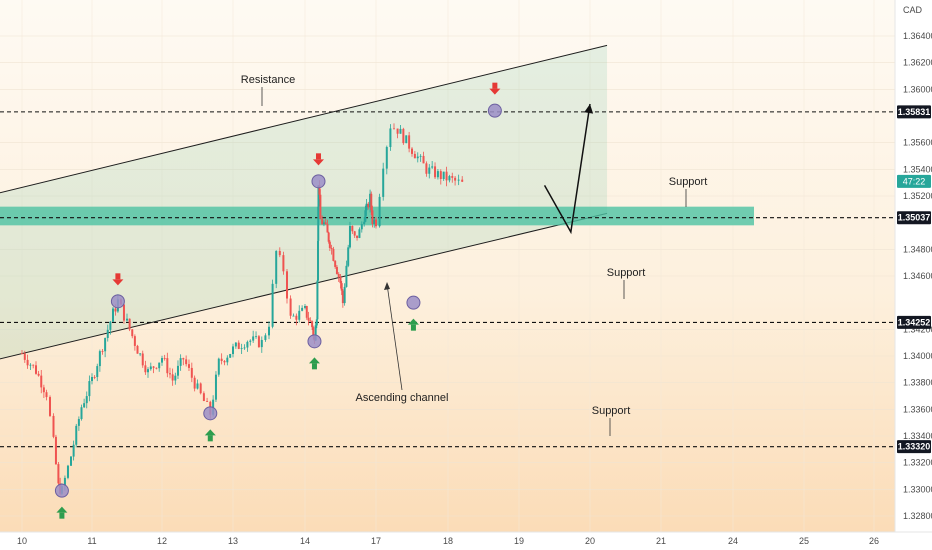  Describe the element at coordinates (448, 541) in the screenshot. I see `x-tick-label: 18` at that location.